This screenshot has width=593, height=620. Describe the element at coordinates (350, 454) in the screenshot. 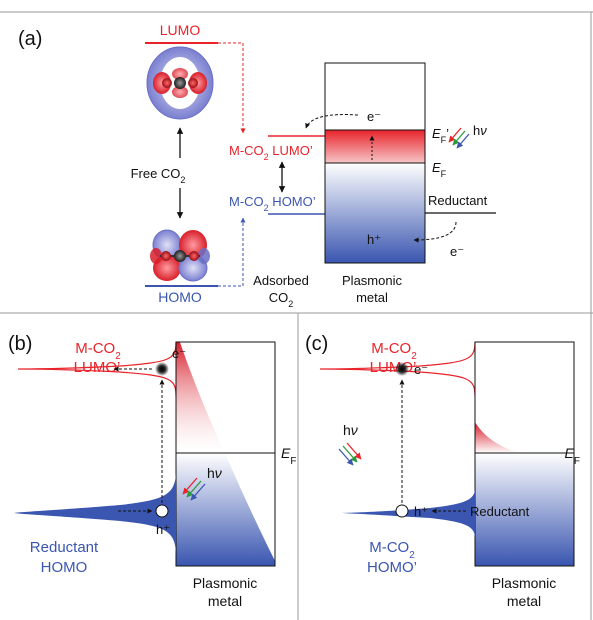

I see `light-arrows-c` at that location.